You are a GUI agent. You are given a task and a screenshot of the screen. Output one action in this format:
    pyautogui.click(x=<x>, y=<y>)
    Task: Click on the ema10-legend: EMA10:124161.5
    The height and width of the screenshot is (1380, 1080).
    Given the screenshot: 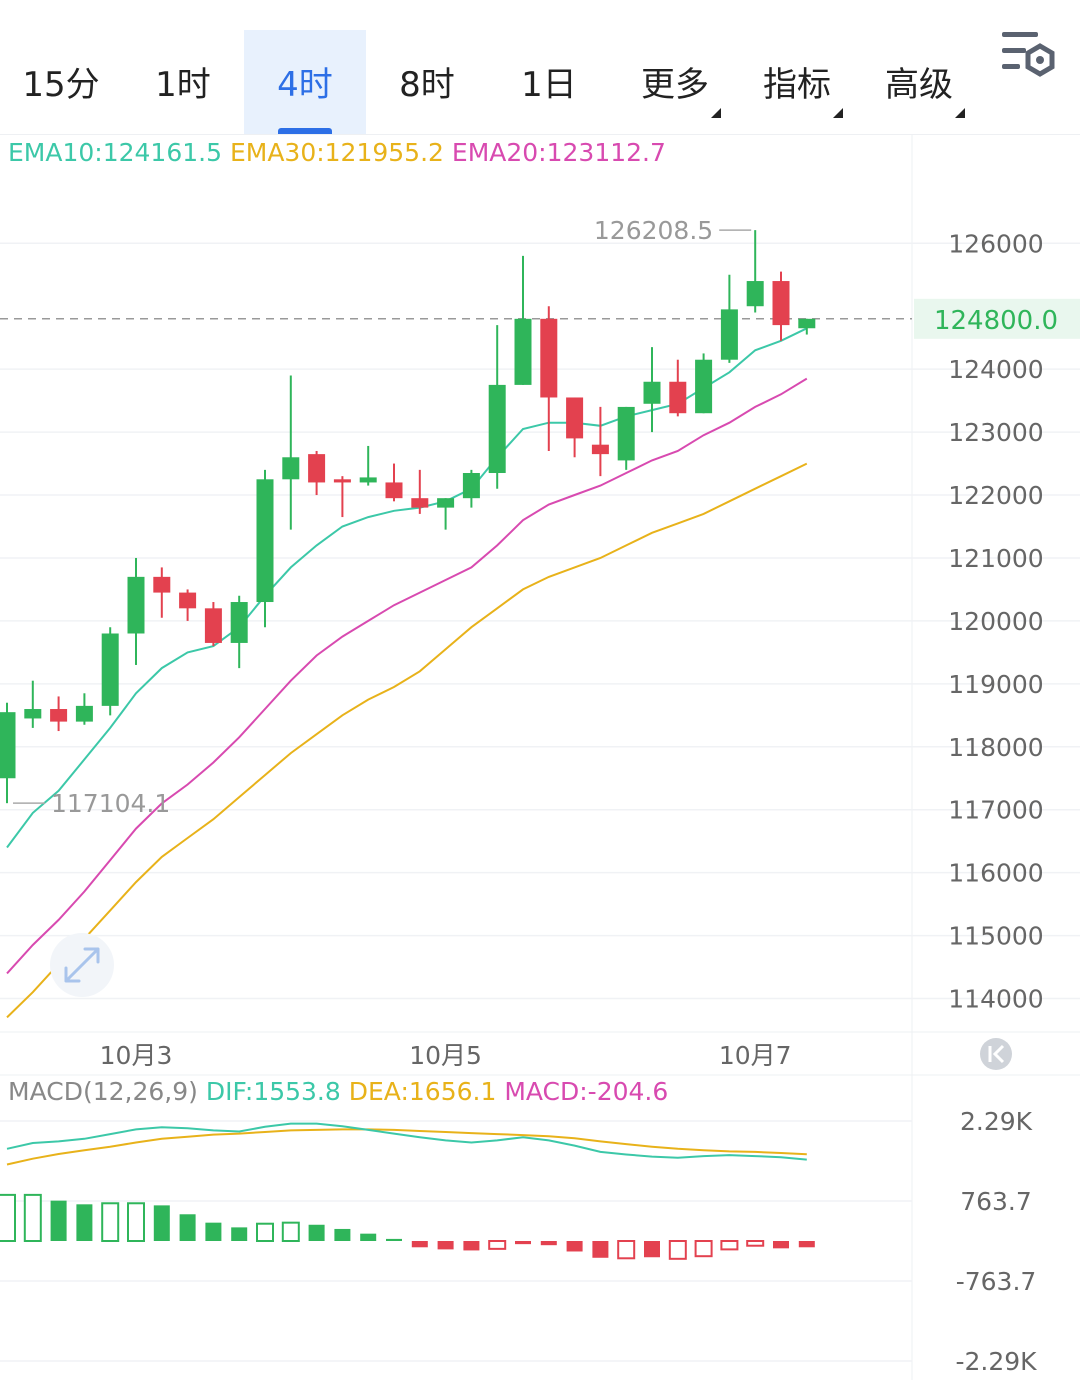 What is the action you would take?
    pyautogui.click(x=115, y=152)
    